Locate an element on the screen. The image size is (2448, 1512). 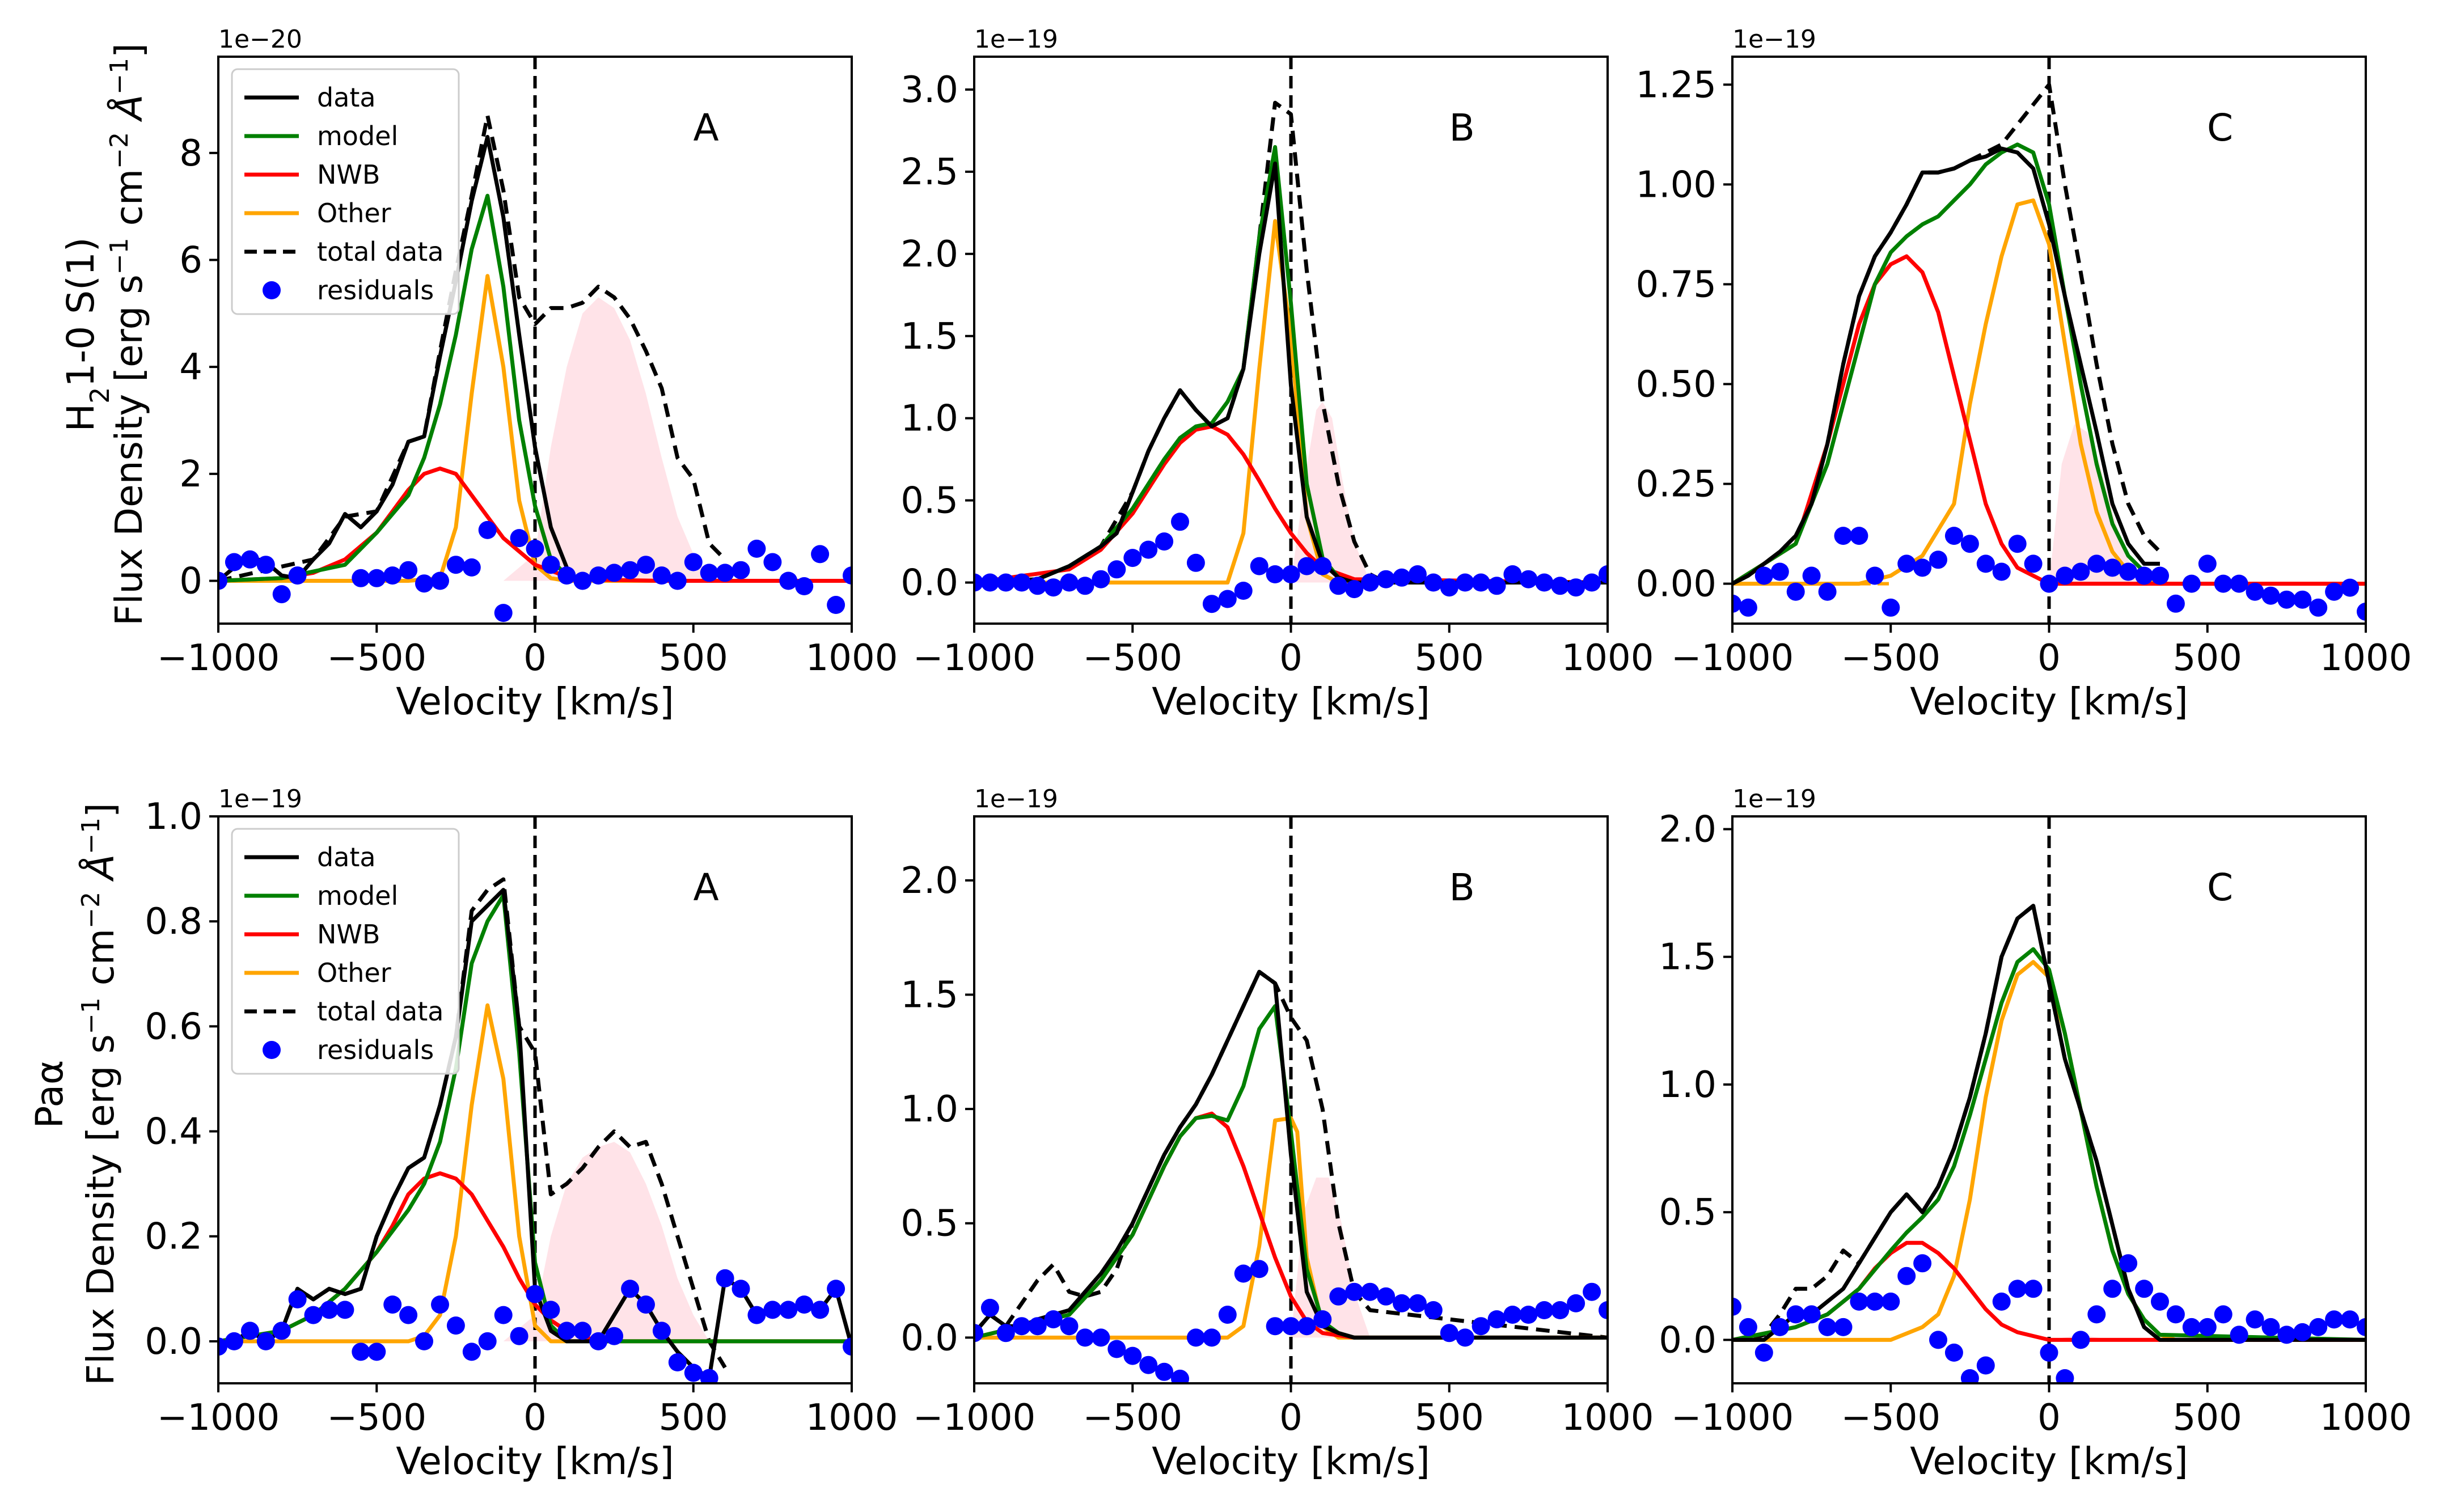
y-tick-label: 1.0 is located at coordinates (1687, 1085).